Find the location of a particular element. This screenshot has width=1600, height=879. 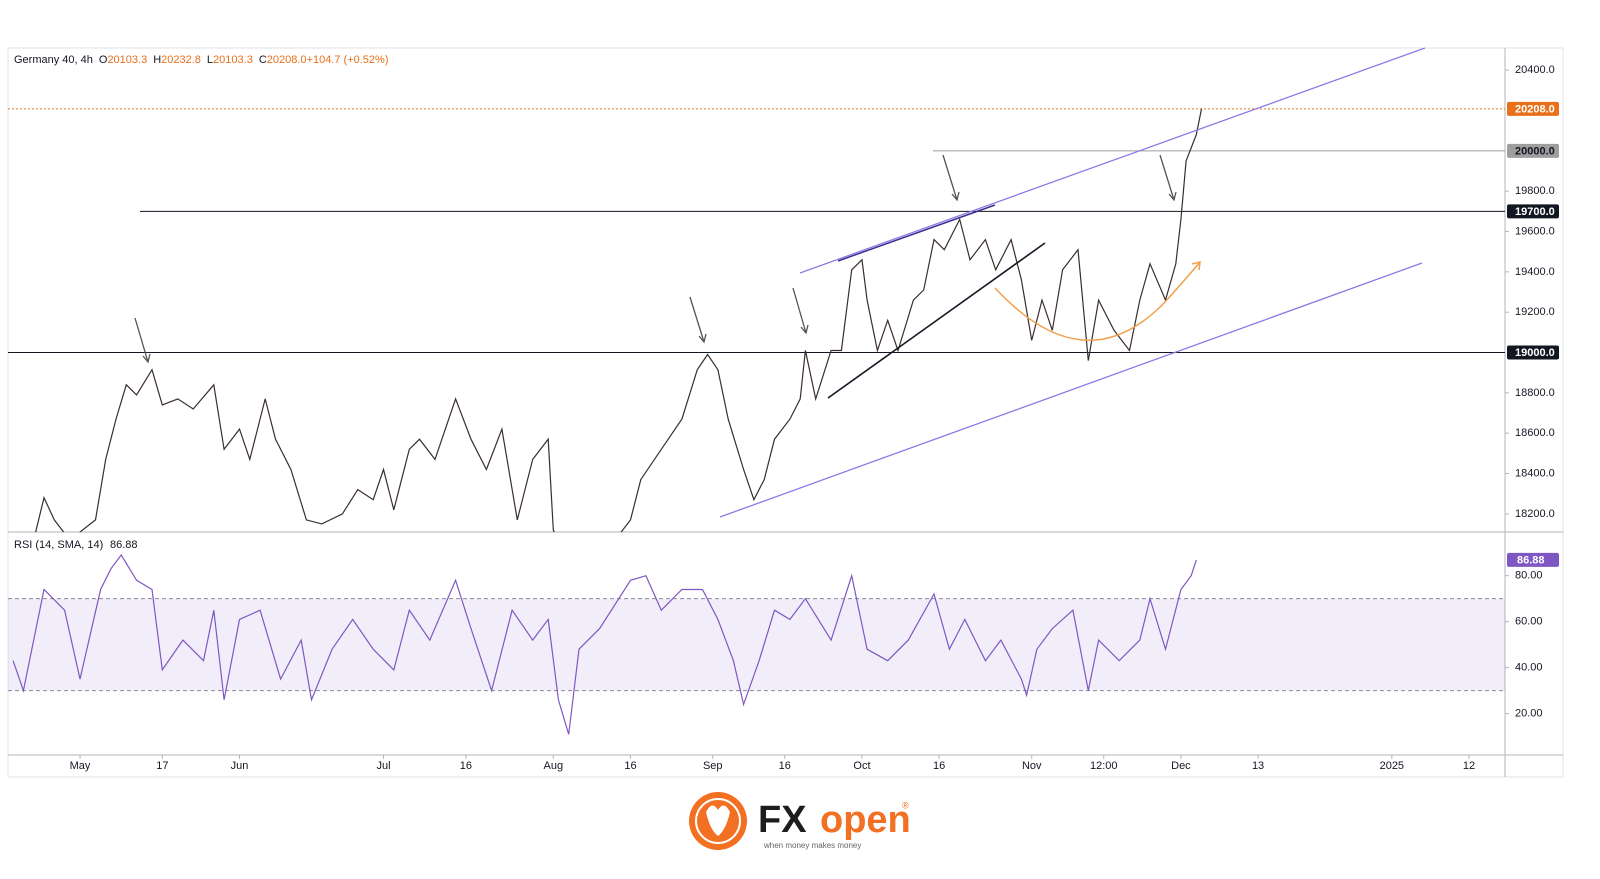

logo-tagline: when money makes money is located at coordinates (812, 845).